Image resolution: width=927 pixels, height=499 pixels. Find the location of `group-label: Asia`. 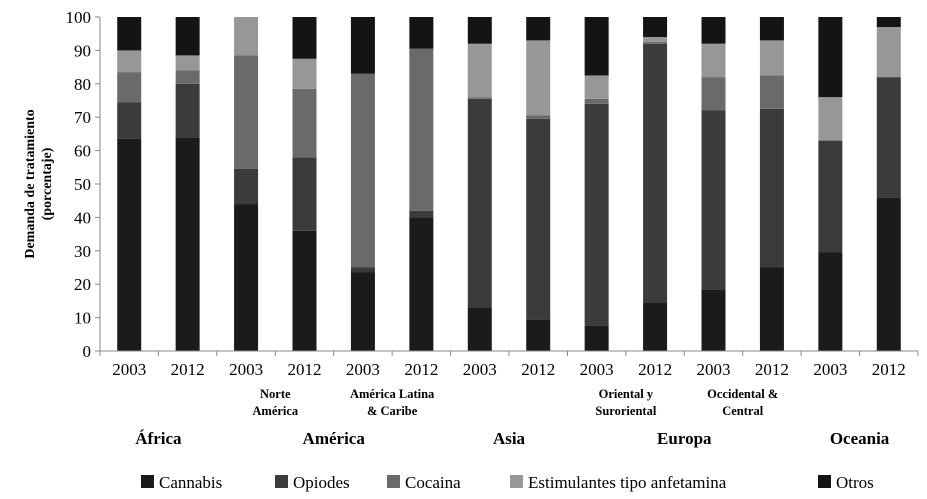

group-label: Asia is located at coordinates (509, 438).